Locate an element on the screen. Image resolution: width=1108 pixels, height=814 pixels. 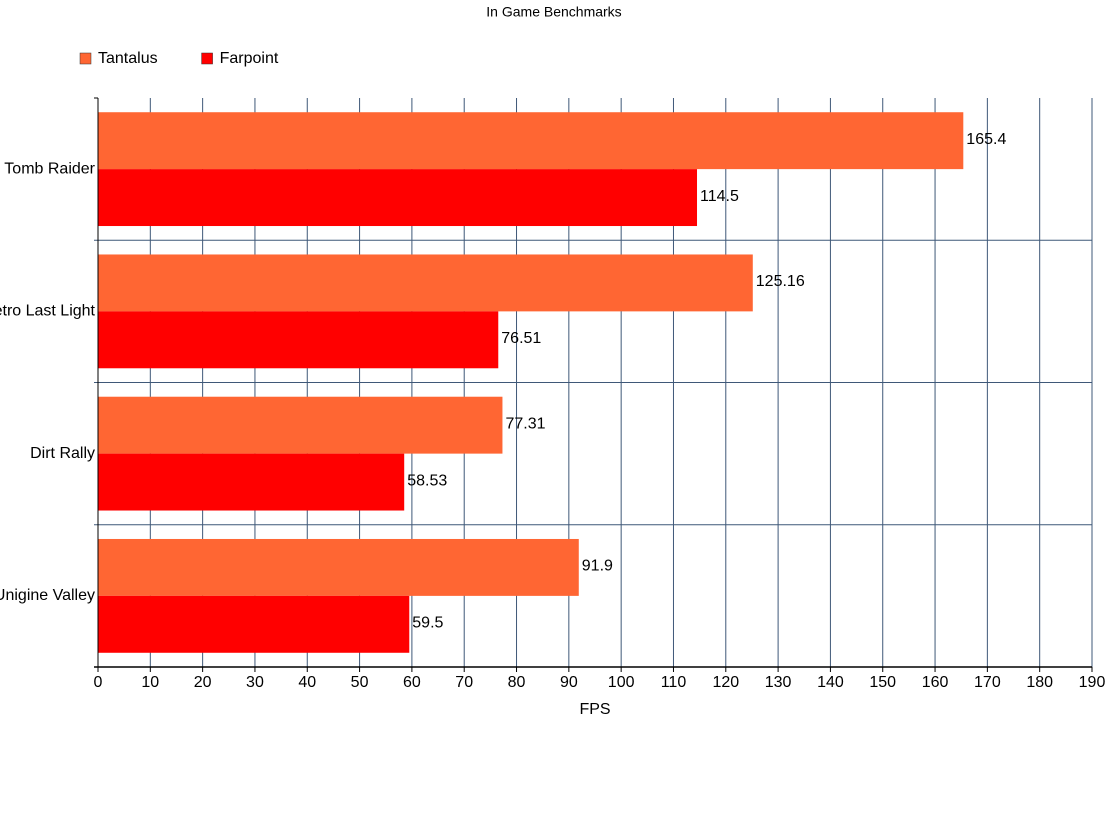
y-tick-label: Dirt Rally is located at coordinates (62, 453).